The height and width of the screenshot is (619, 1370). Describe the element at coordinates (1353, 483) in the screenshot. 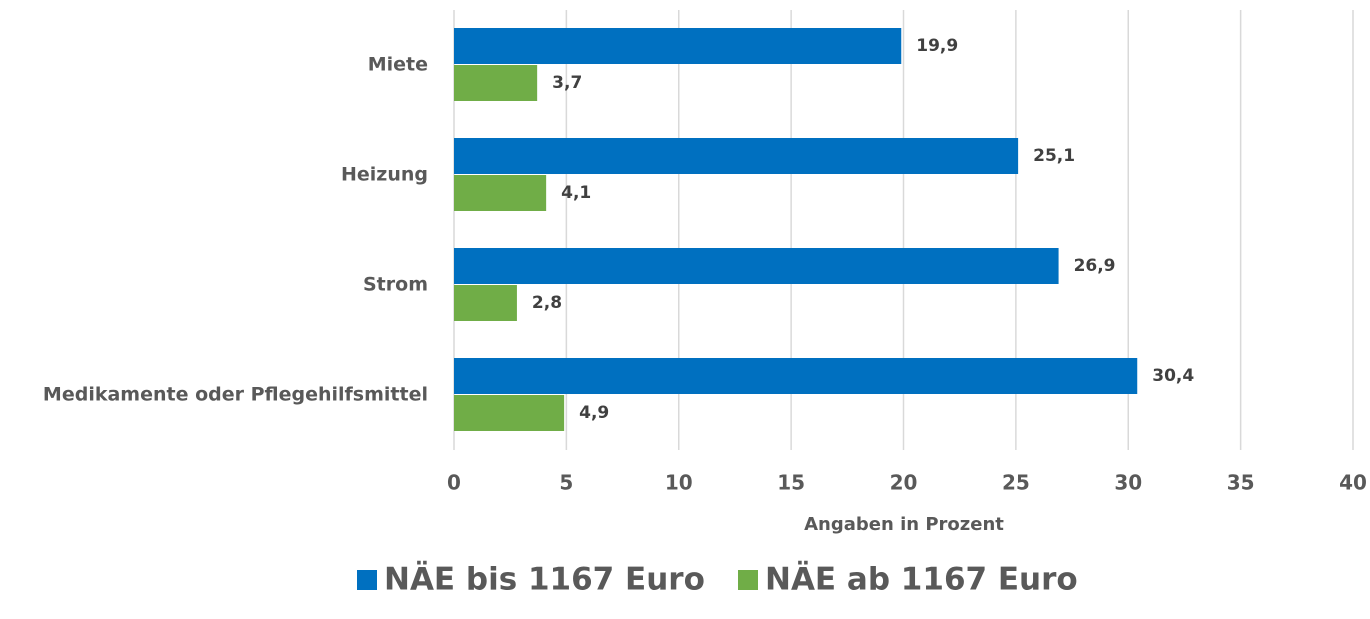

I see `x-tick-label: 40` at that location.